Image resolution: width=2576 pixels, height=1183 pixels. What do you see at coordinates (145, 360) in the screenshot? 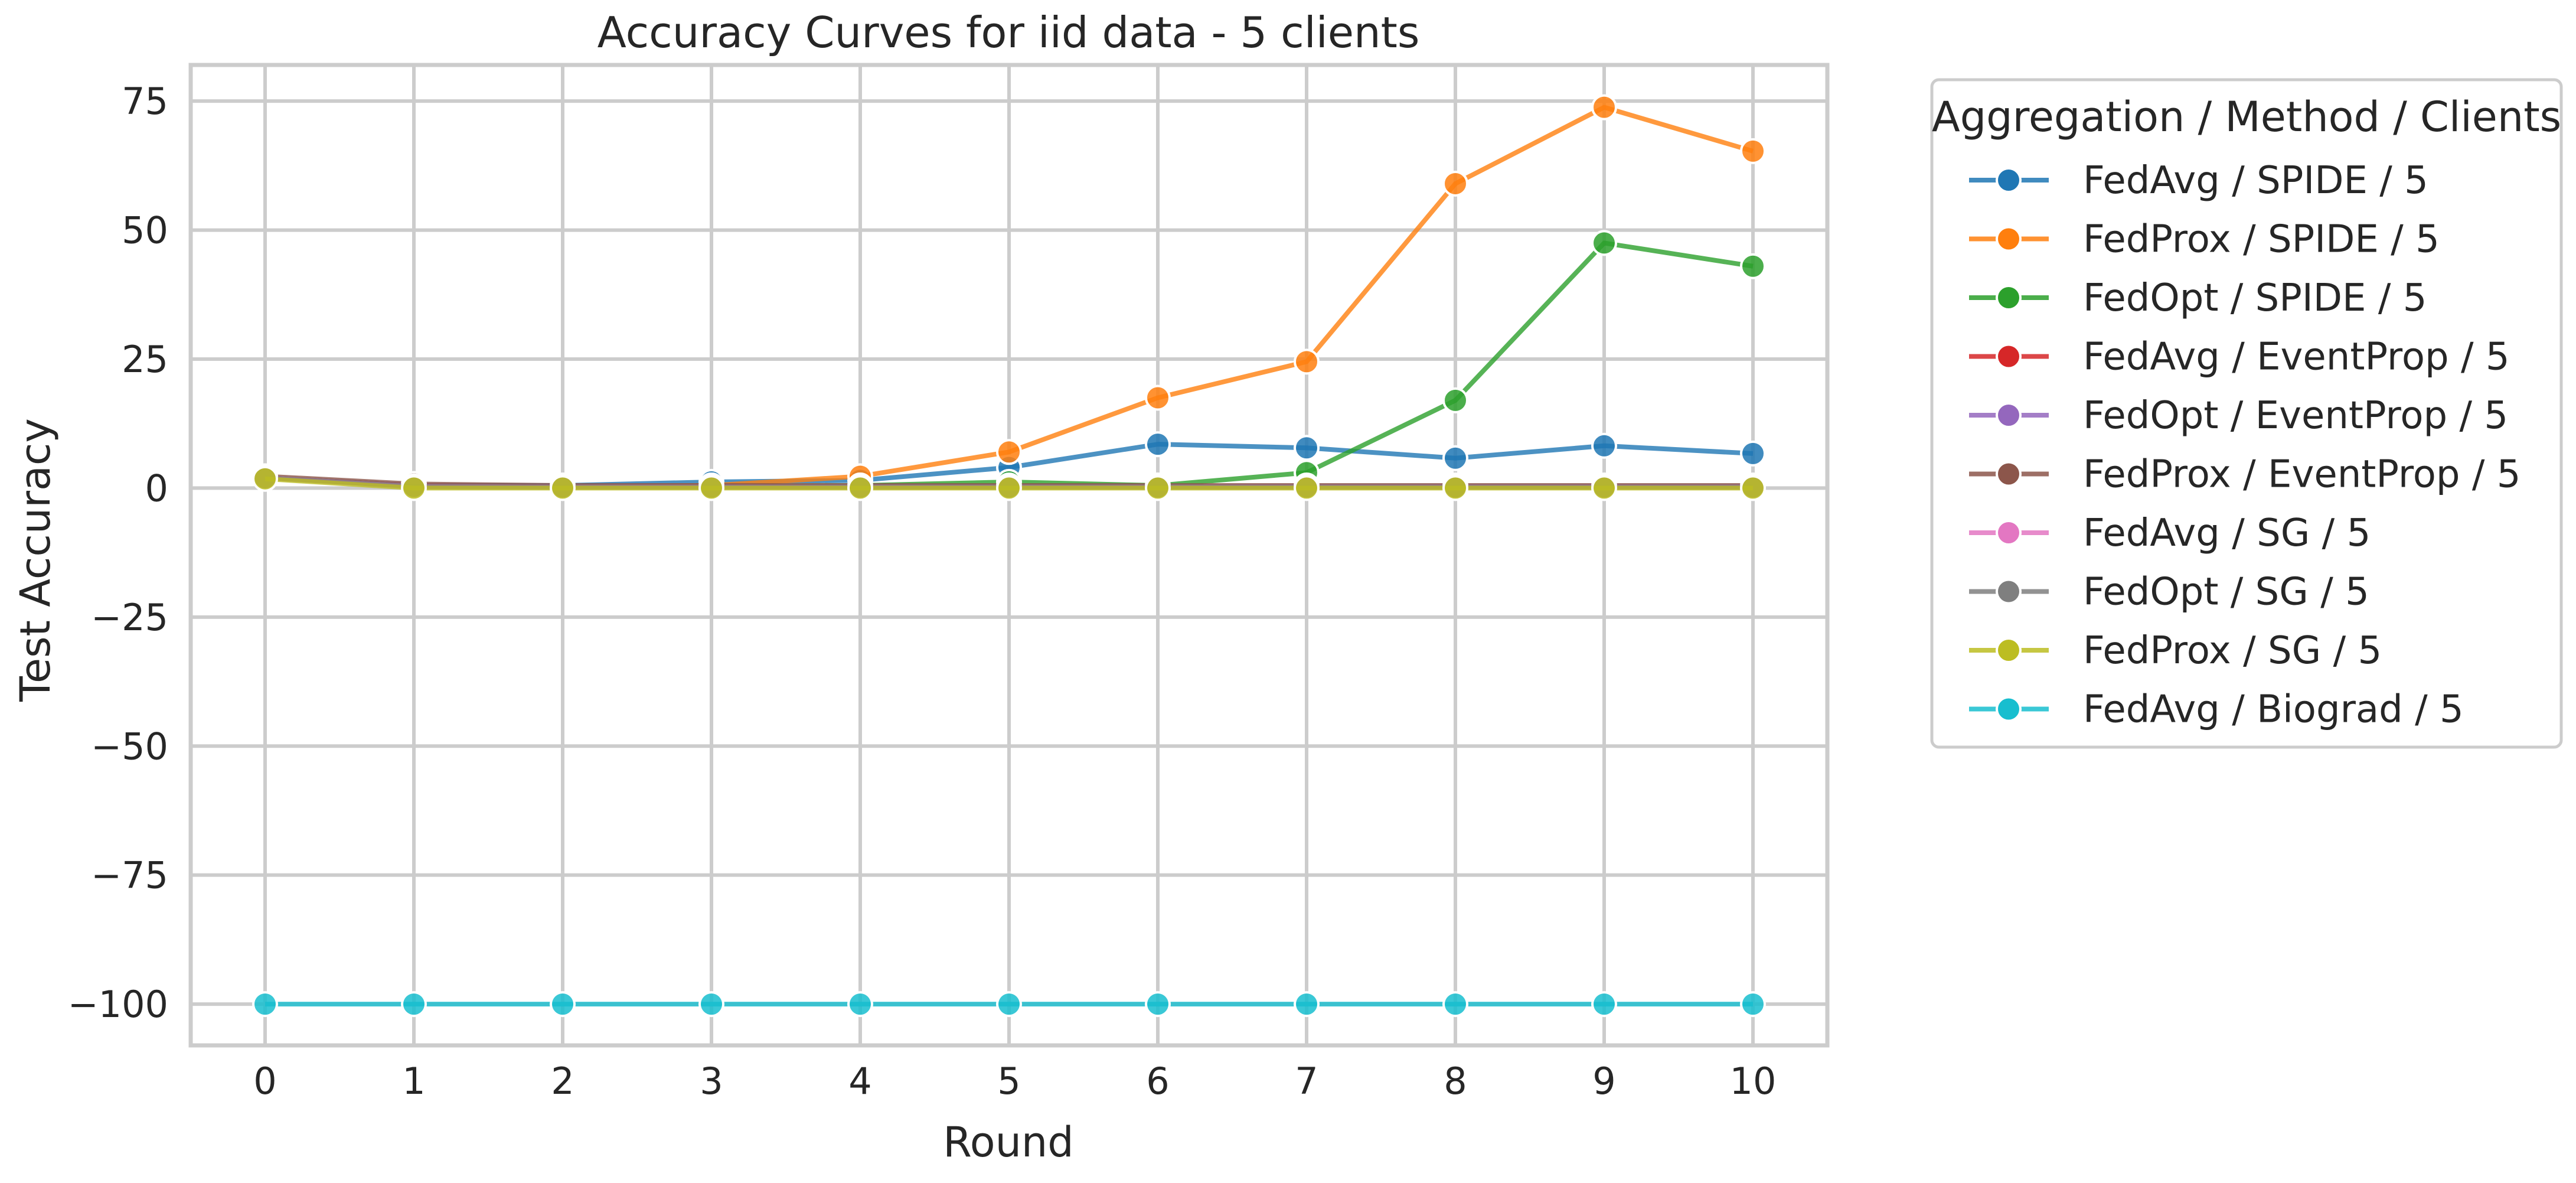
I see `y-tick-label: 25` at bounding box center [145, 360].